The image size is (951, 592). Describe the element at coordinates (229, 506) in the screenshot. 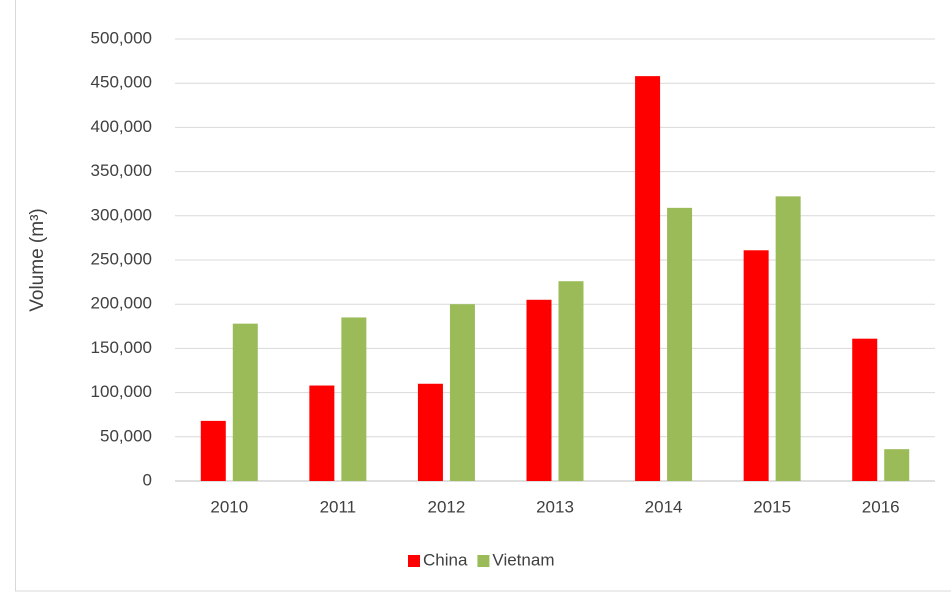

I see `x-tick-label: 2010` at that location.